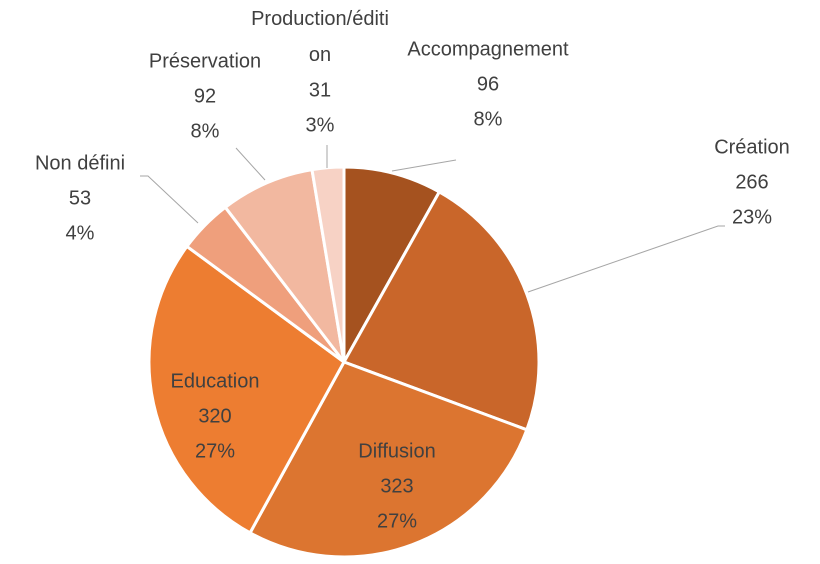 The height and width of the screenshot is (564, 820). Describe the element at coordinates (396, 451) in the screenshot. I see `slice-label-name: Diffusion` at that location.